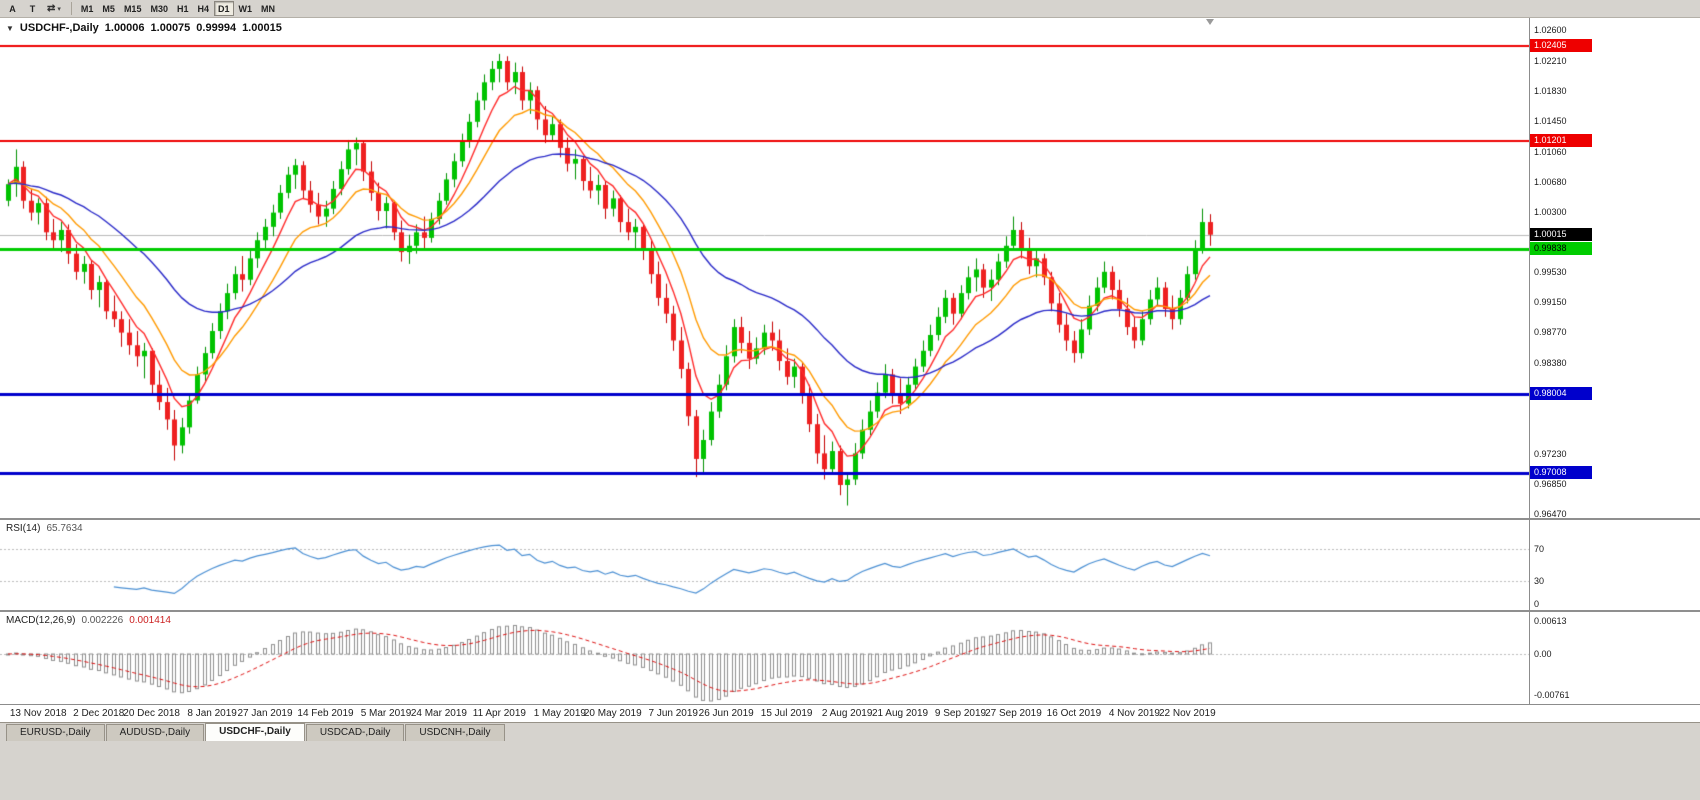 The height and width of the screenshot is (800, 1700). I want to click on price-tick: 1.01060, so click(1550, 151).